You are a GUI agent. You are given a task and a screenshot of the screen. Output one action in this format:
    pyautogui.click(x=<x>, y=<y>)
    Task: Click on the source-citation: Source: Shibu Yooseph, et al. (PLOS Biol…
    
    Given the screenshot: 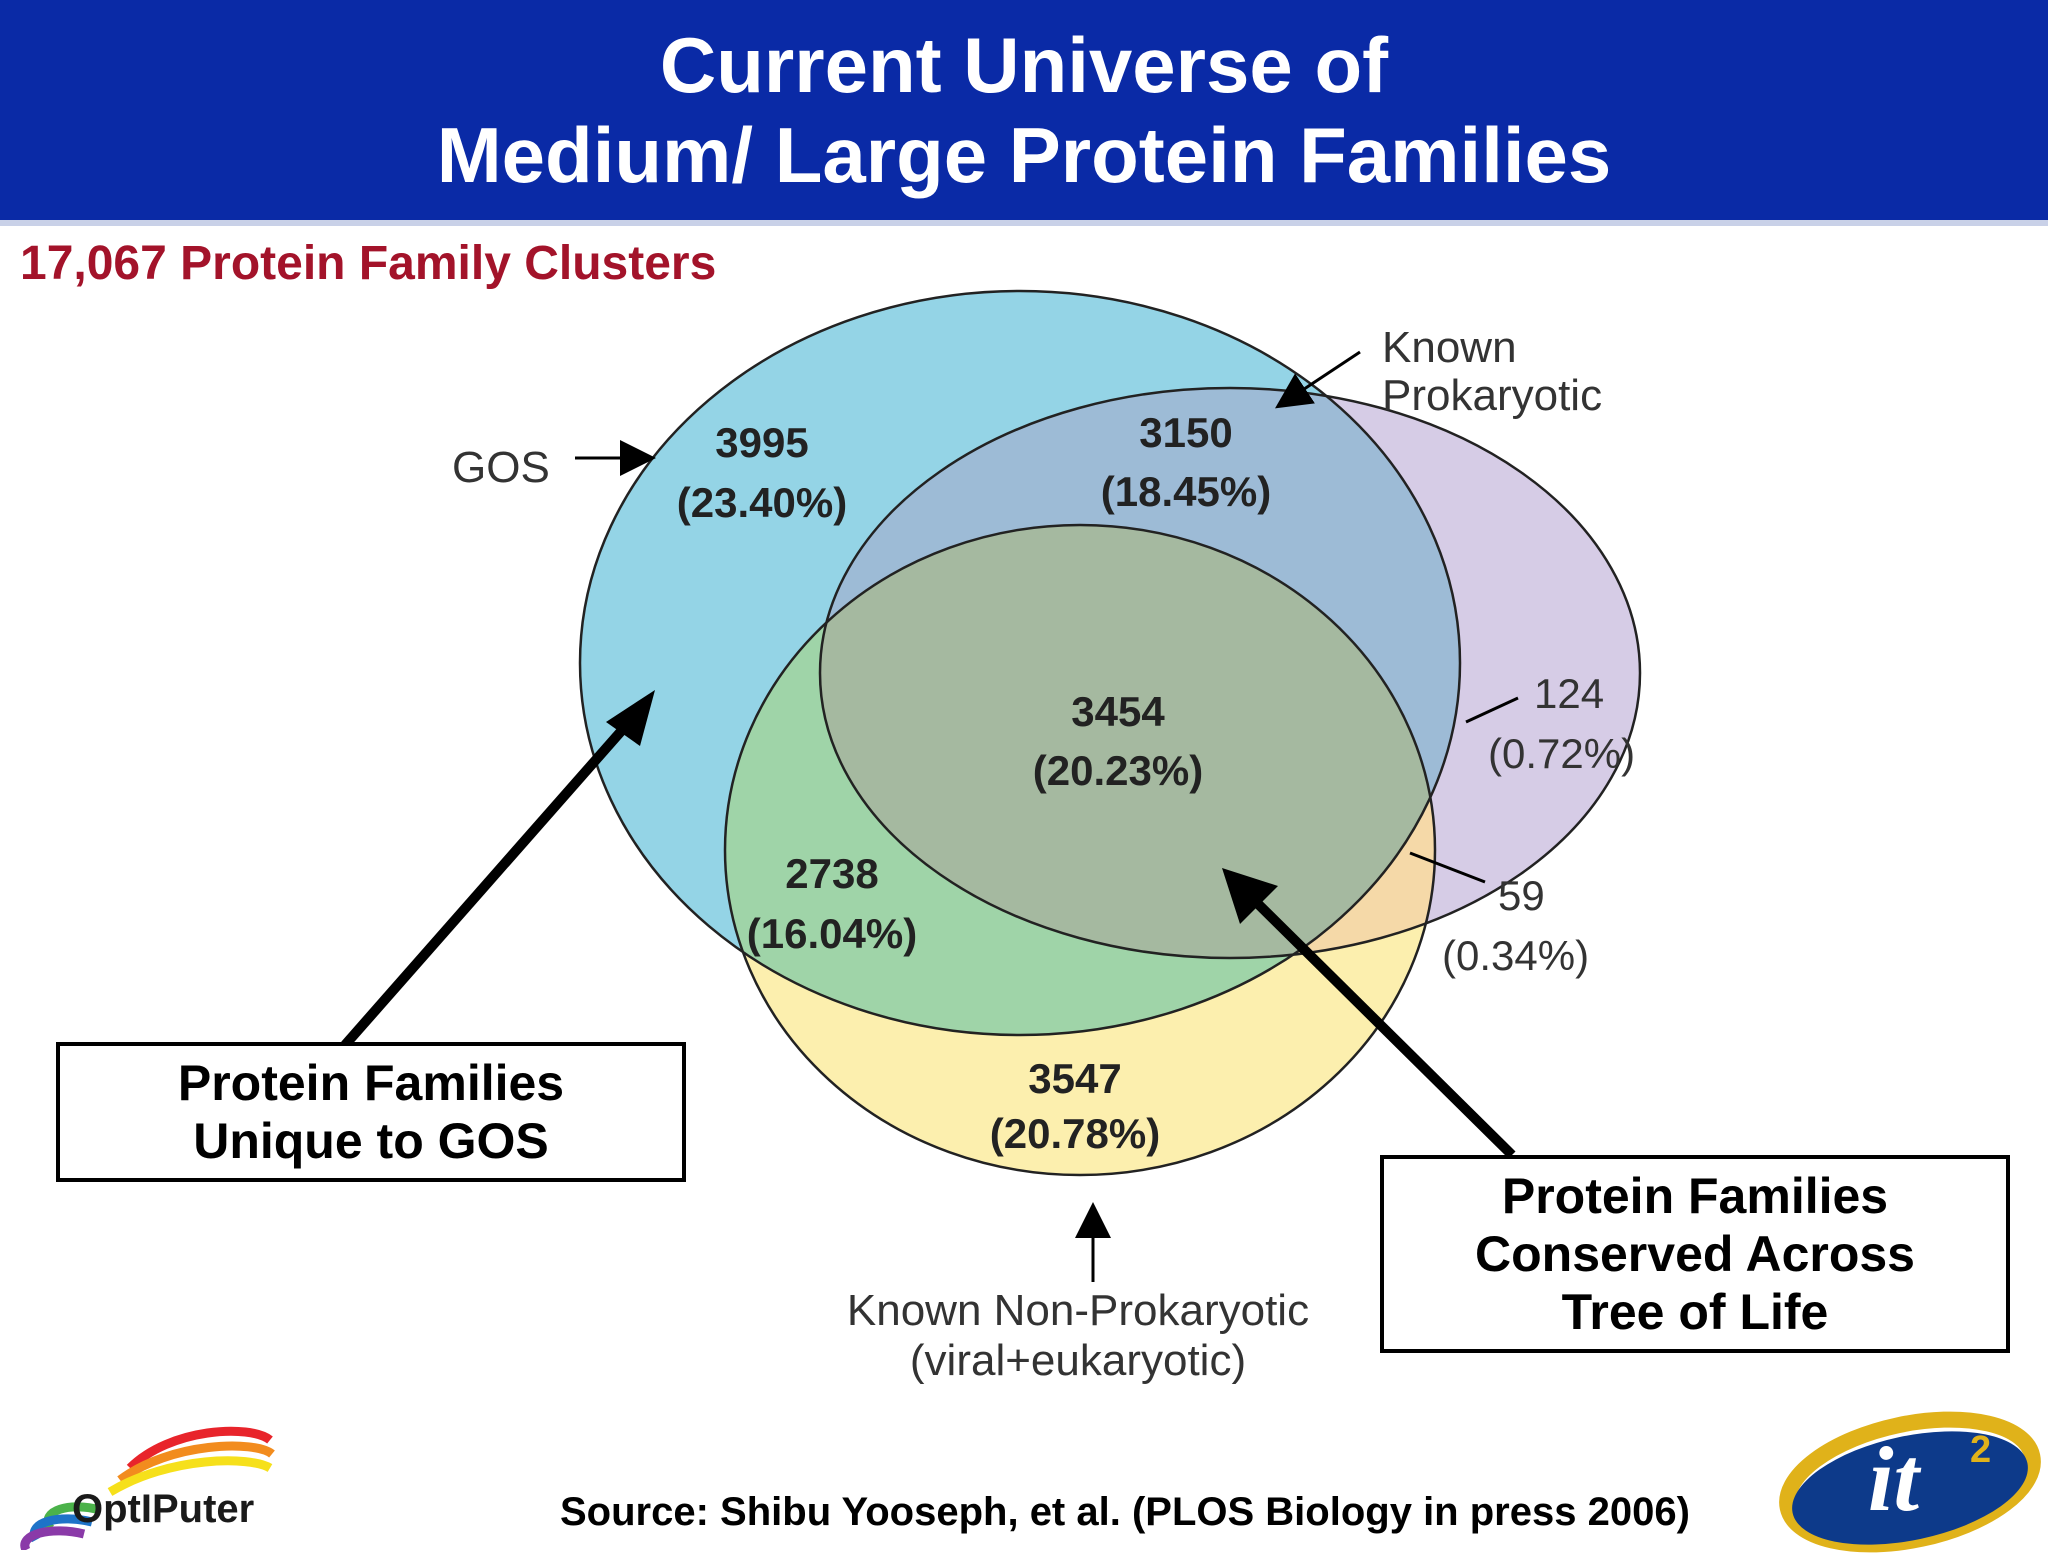 What is the action you would take?
    pyautogui.click(x=1125, y=1512)
    